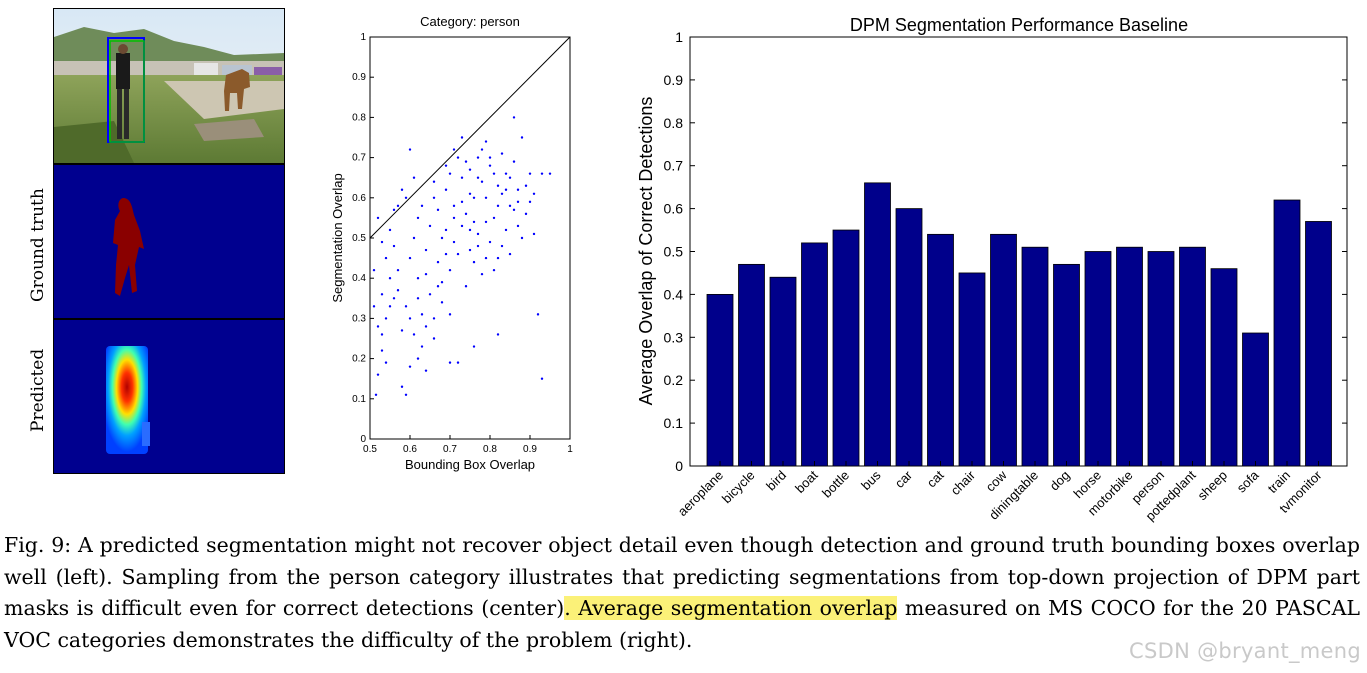  Describe the element at coordinates (1248, 481) in the screenshot. I see `bar-x-tick-label: sofa` at that location.